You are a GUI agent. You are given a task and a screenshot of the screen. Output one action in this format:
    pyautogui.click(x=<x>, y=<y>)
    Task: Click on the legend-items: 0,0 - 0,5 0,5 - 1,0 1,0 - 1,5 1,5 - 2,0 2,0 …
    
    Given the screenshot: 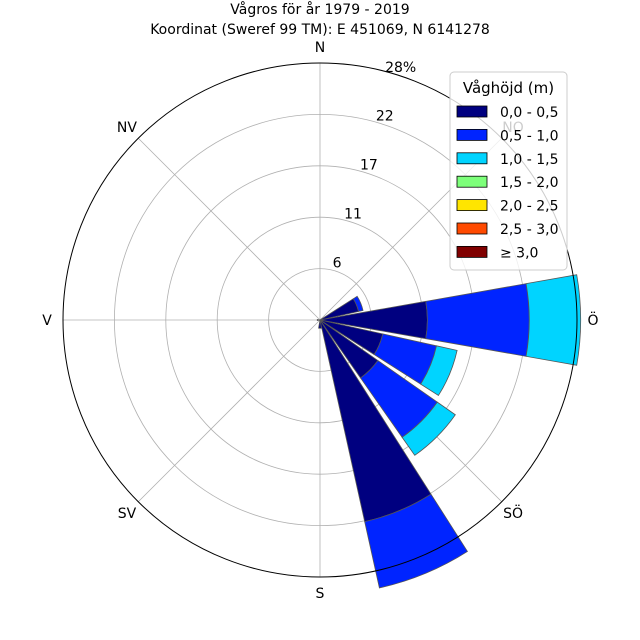 What is the action you would take?
    pyautogui.click(x=507, y=183)
    